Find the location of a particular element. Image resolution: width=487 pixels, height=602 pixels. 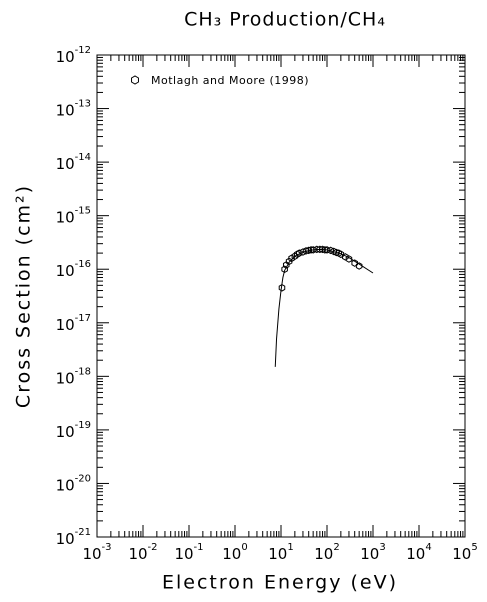

x-axis-label: Electron Energy (eV) is located at coordinates (280, 583).